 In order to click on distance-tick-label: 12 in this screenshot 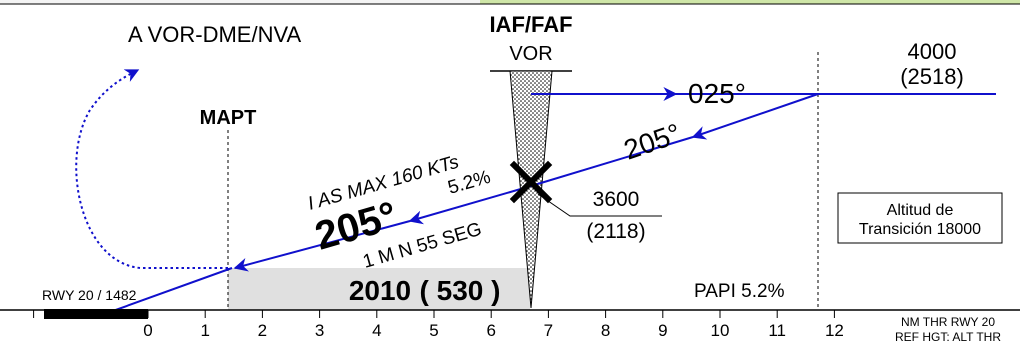, I will do `click(834, 330)`.